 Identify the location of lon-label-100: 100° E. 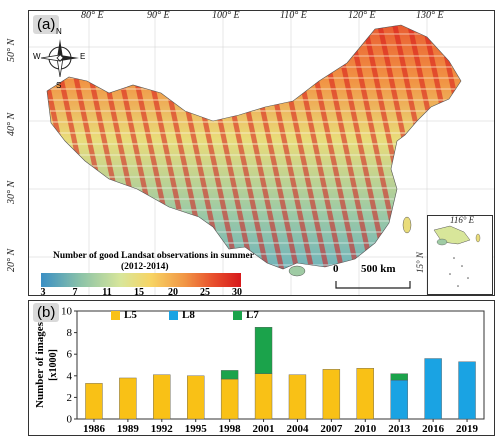
(226, 15).